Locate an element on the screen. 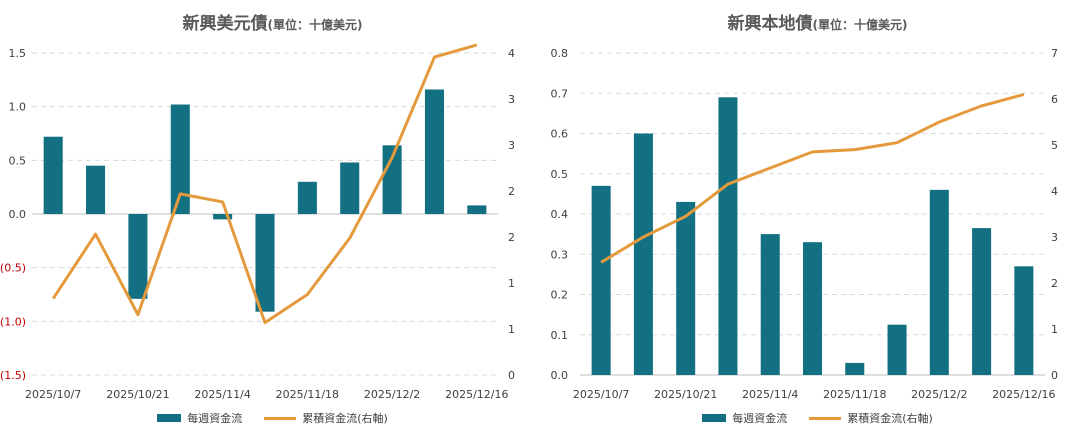 This screenshot has width=1090, height=437. chart-title-main: 新興美元債 is located at coordinates (225, 24).